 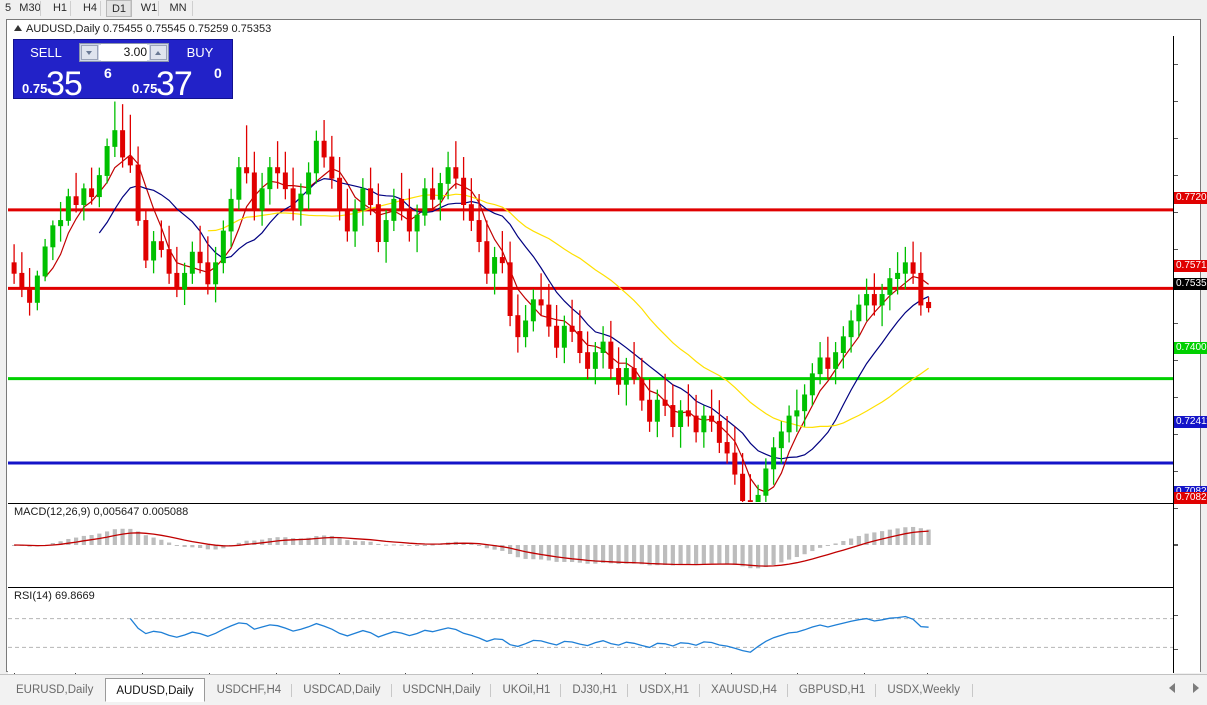 I want to click on buy-price-cell: 0.75 37 0, so click(x=179, y=84).